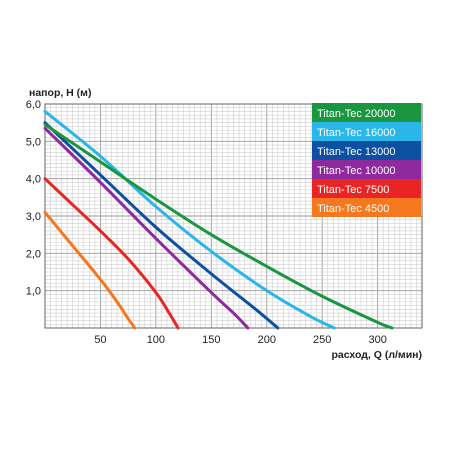 The width and height of the screenshot is (452, 452). I want to click on y-tick-label: 4,0, so click(33, 180).